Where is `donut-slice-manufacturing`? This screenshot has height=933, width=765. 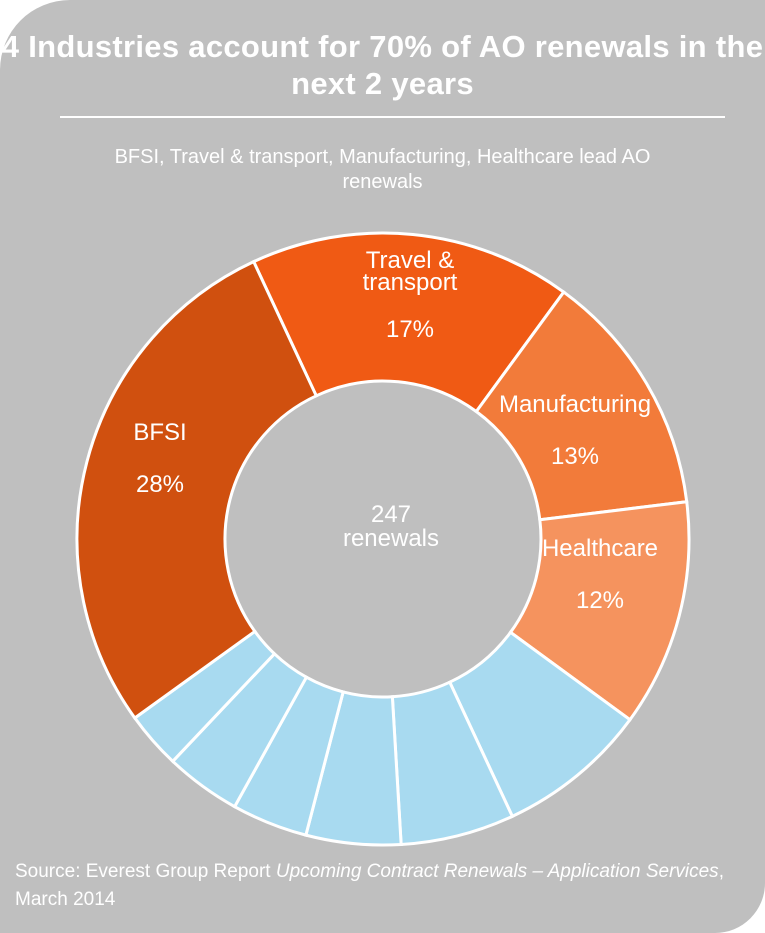
donut-slice-manufacturing is located at coordinates (581, 405).